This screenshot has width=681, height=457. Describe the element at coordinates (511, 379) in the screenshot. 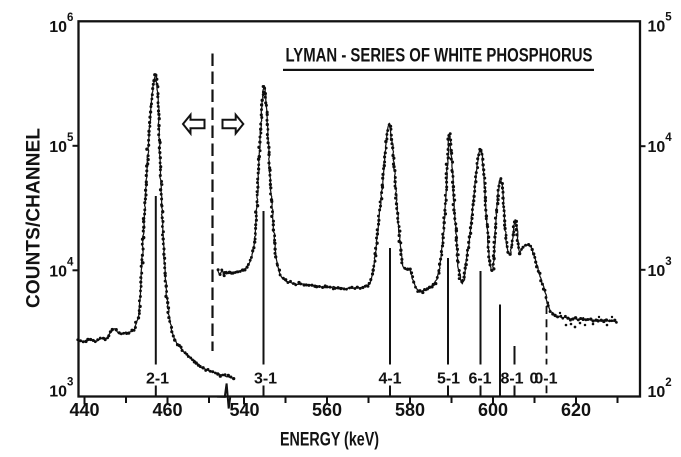

I see `svg-text: 8-1` at that location.